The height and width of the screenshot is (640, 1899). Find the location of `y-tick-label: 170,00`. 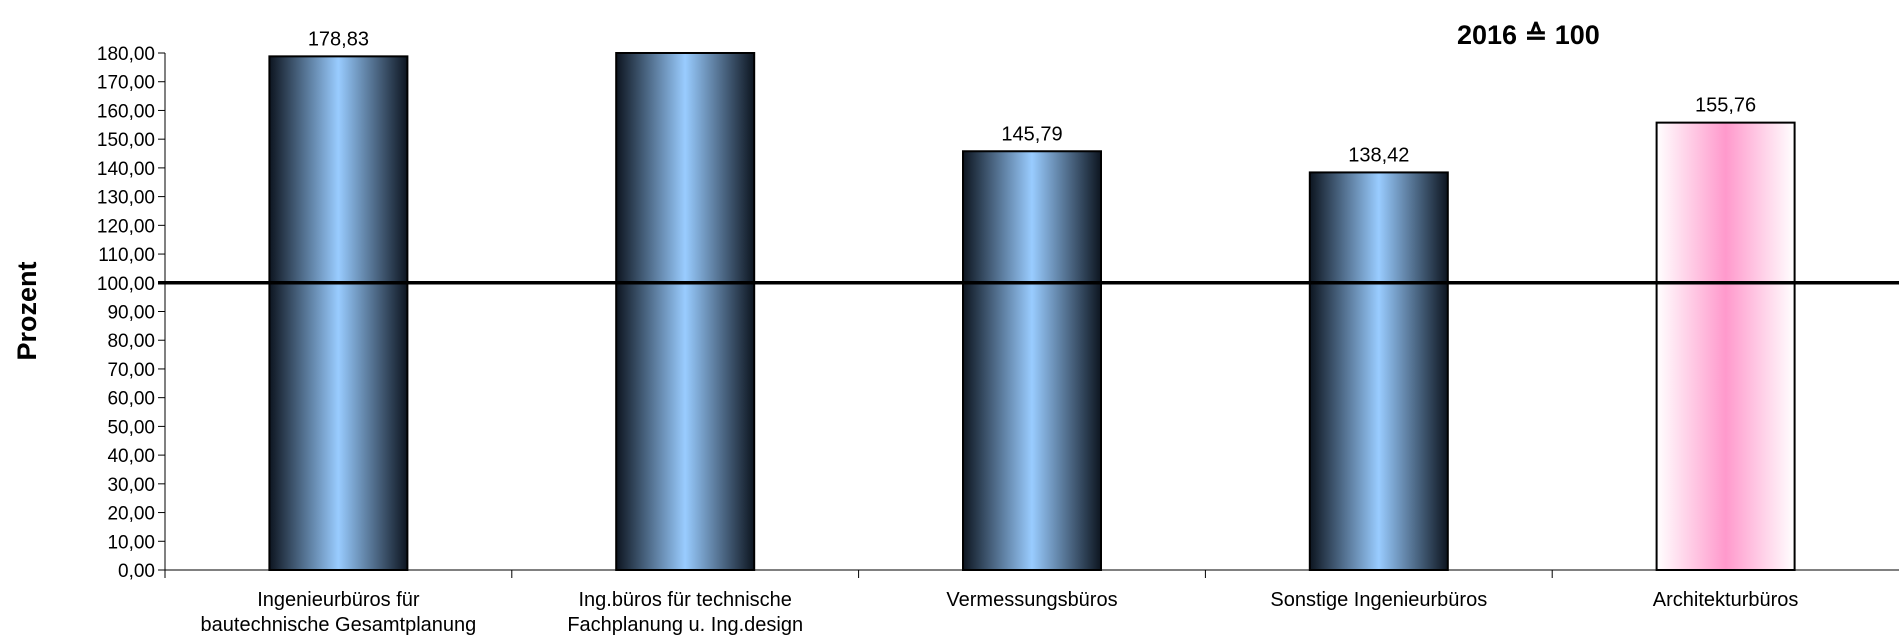

y-tick-label: 170,00 is located at coordinates (126, 83).